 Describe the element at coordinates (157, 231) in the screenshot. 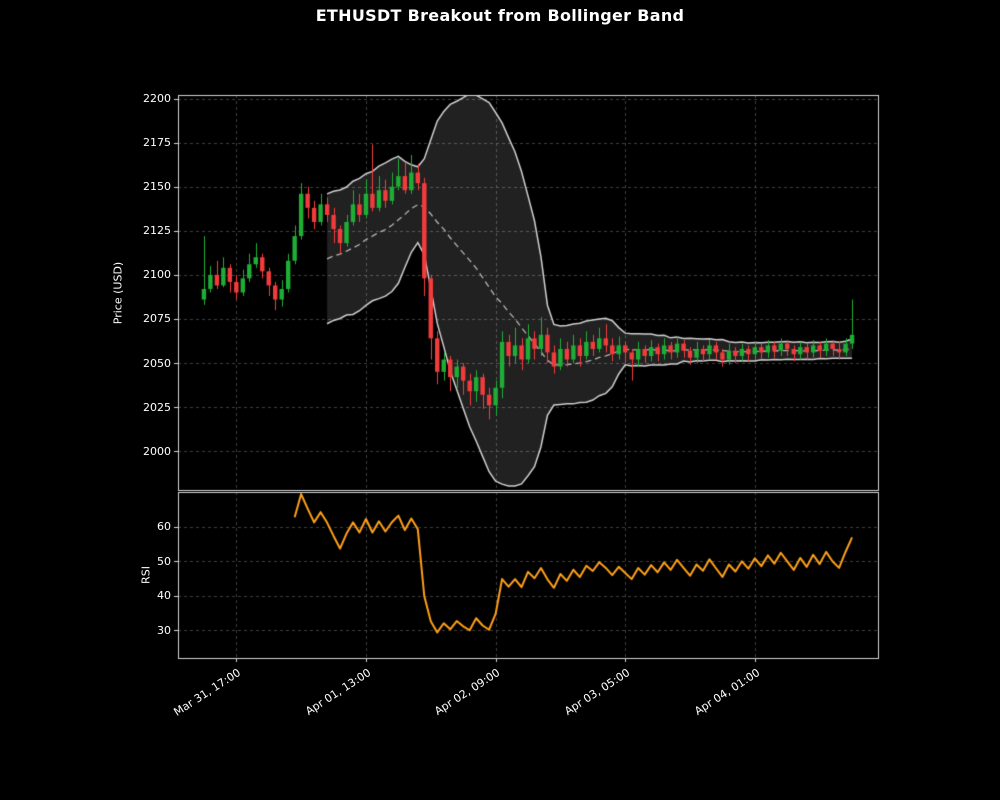

I see `price-tick-label: 2125` at that location.